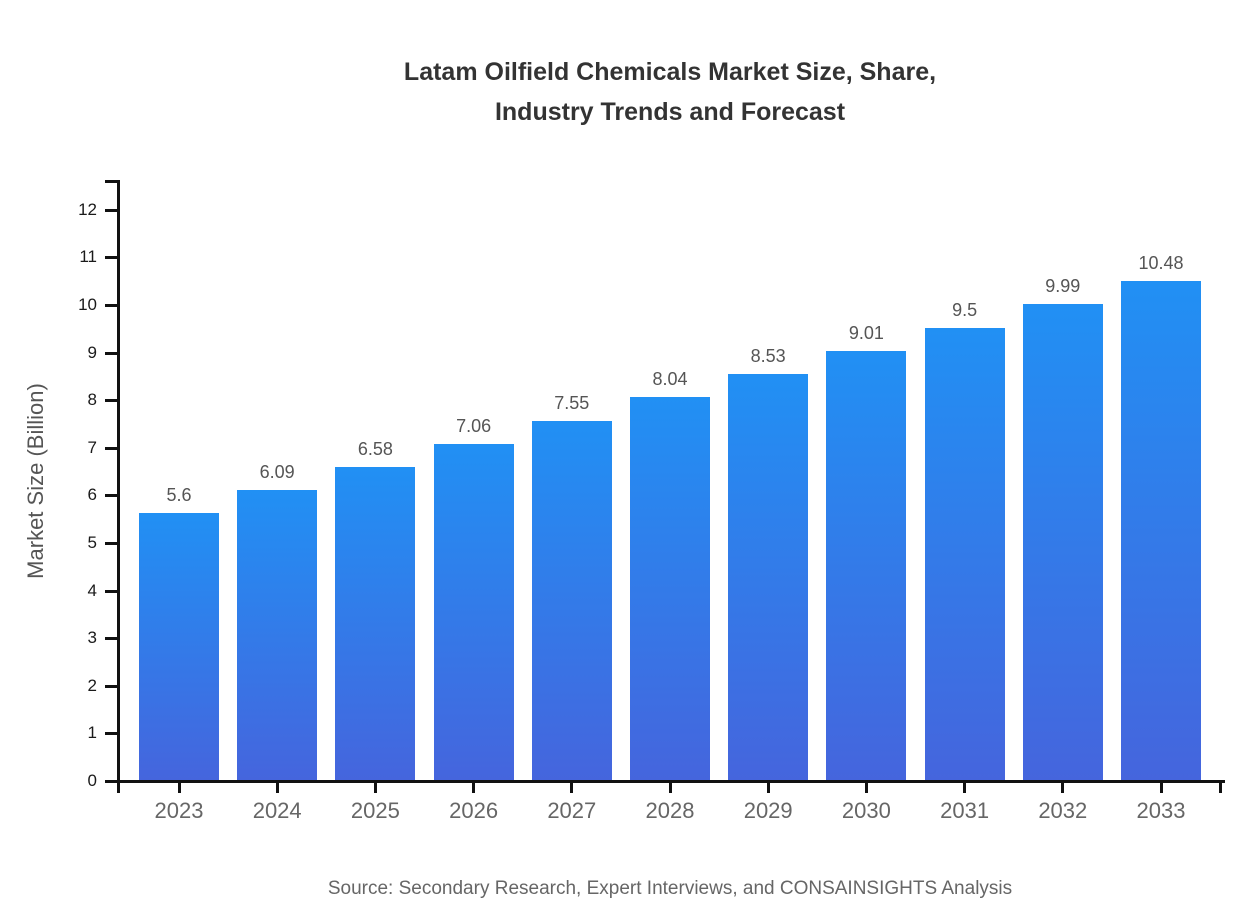 The width and height of the screenshot is (1260, 920). I want to click on bar-value-label: 6.58, so click(375, 448).